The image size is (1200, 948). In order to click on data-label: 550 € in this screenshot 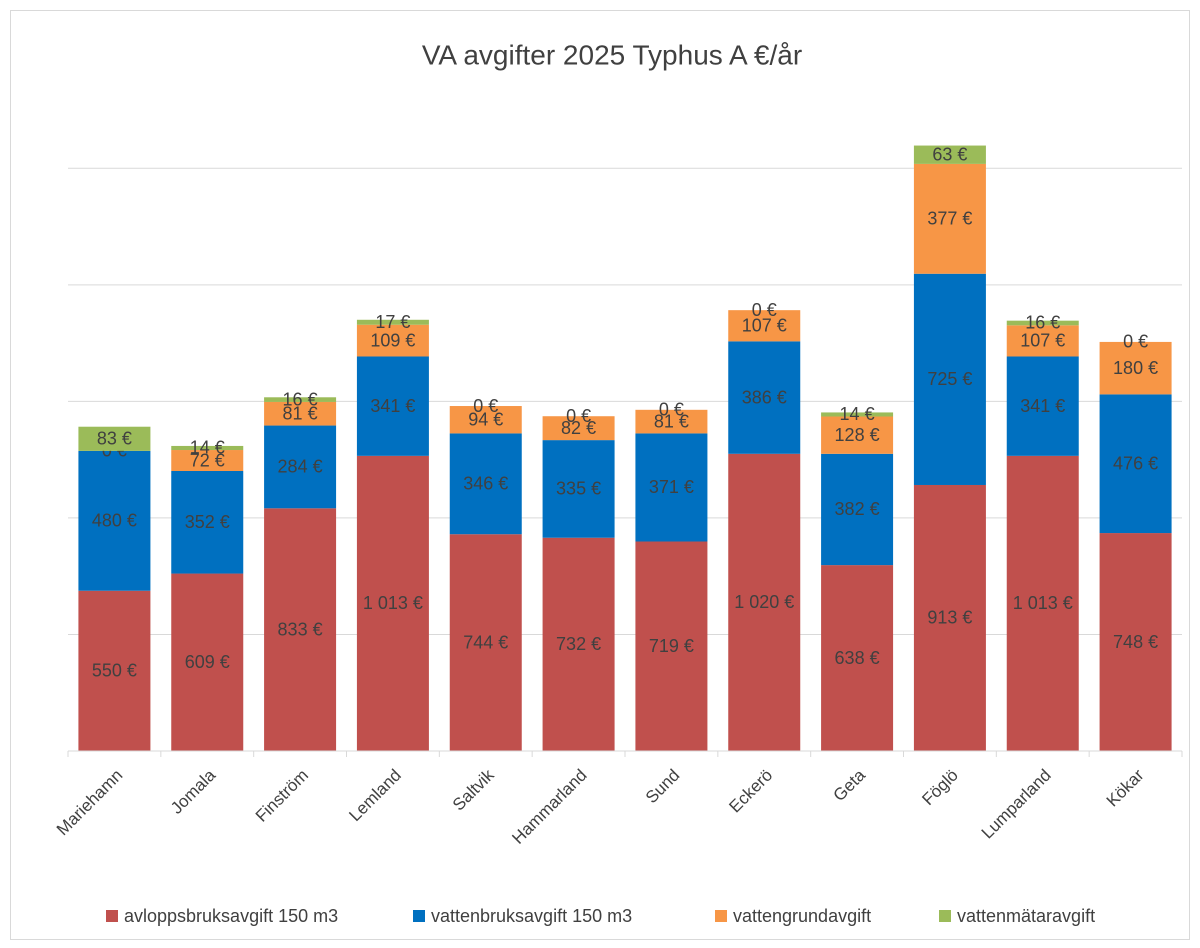, I will do `click(114, 671)`.